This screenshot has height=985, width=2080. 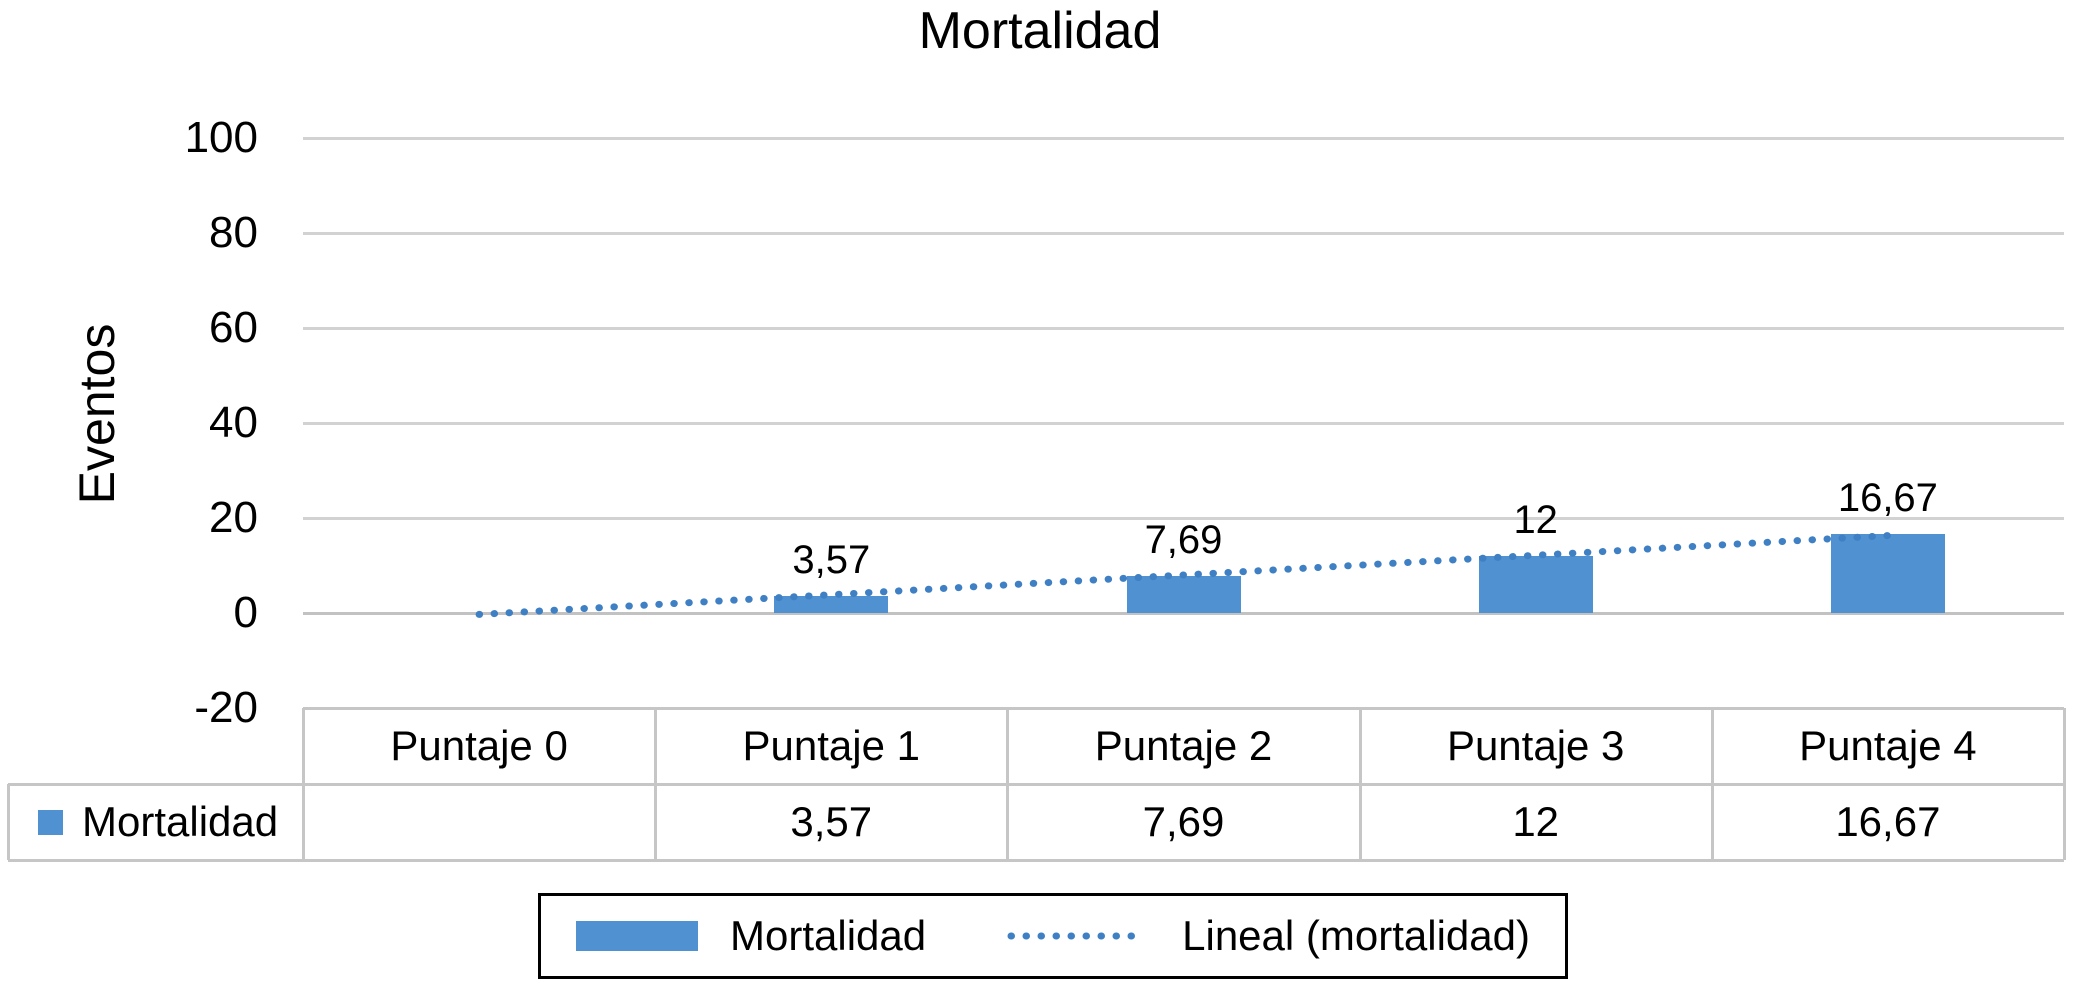 I want to click on y-tick-label: 100, so click(x=221, y=137).